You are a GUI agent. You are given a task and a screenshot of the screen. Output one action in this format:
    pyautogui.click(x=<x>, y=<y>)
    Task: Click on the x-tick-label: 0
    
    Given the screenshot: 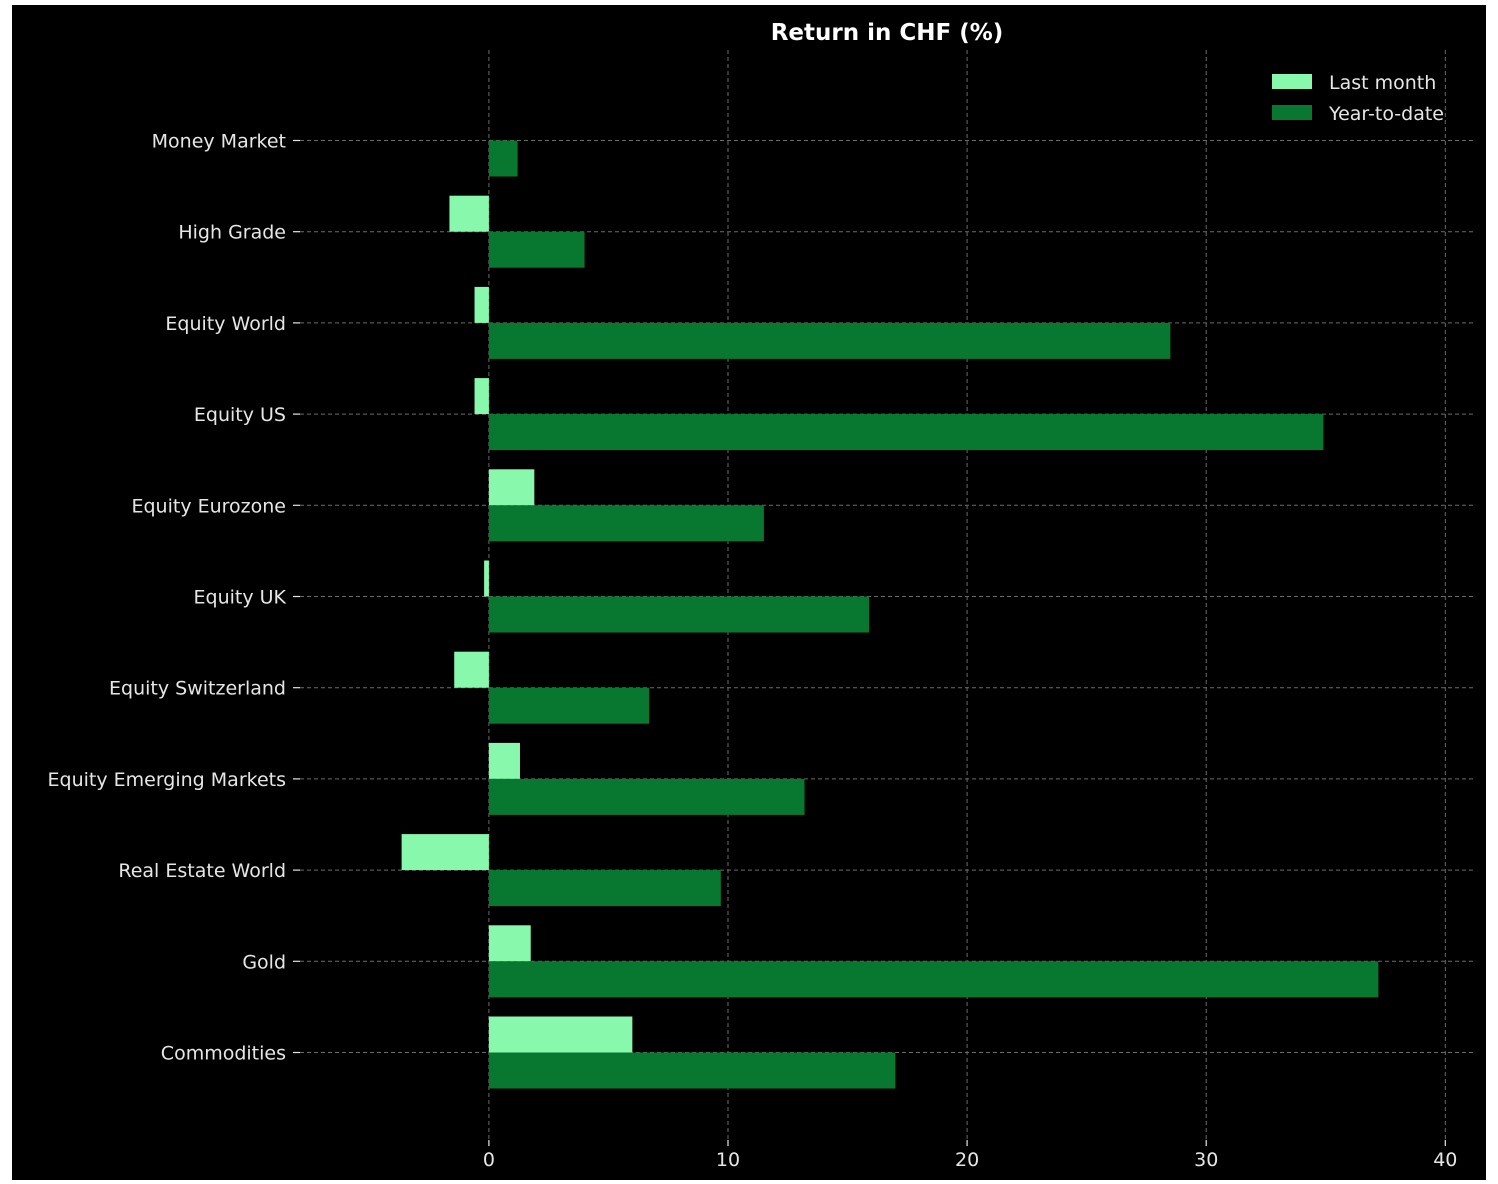 What is the action you would take?
    pyautogui.click(x=489, y=1160)
    